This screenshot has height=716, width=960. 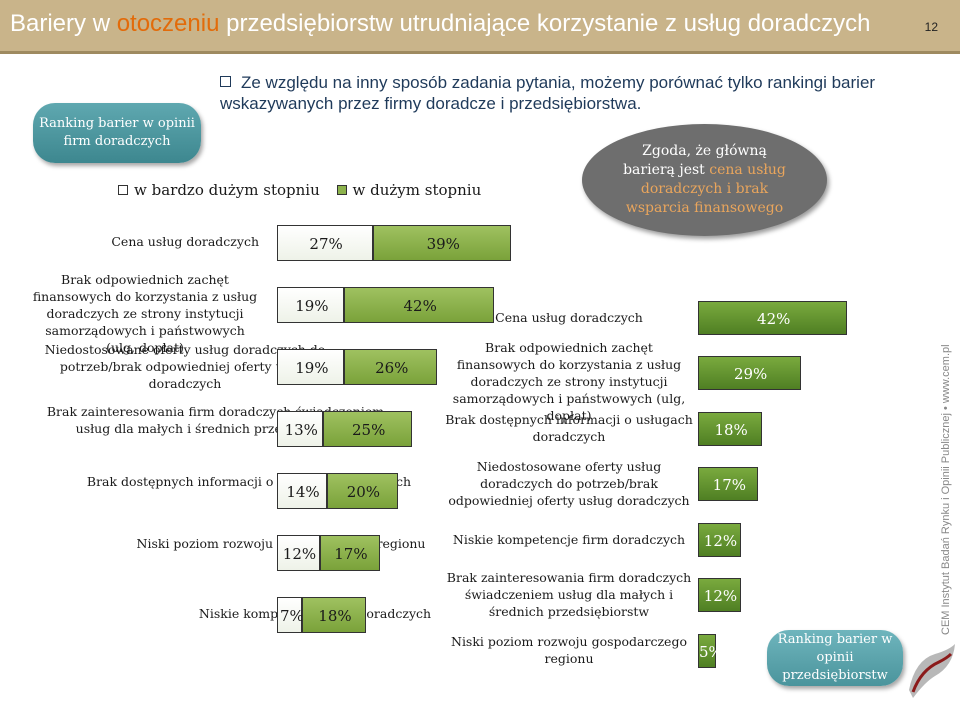 I want to click on title-accent: otoczeniu, so click(x=168, y=23).